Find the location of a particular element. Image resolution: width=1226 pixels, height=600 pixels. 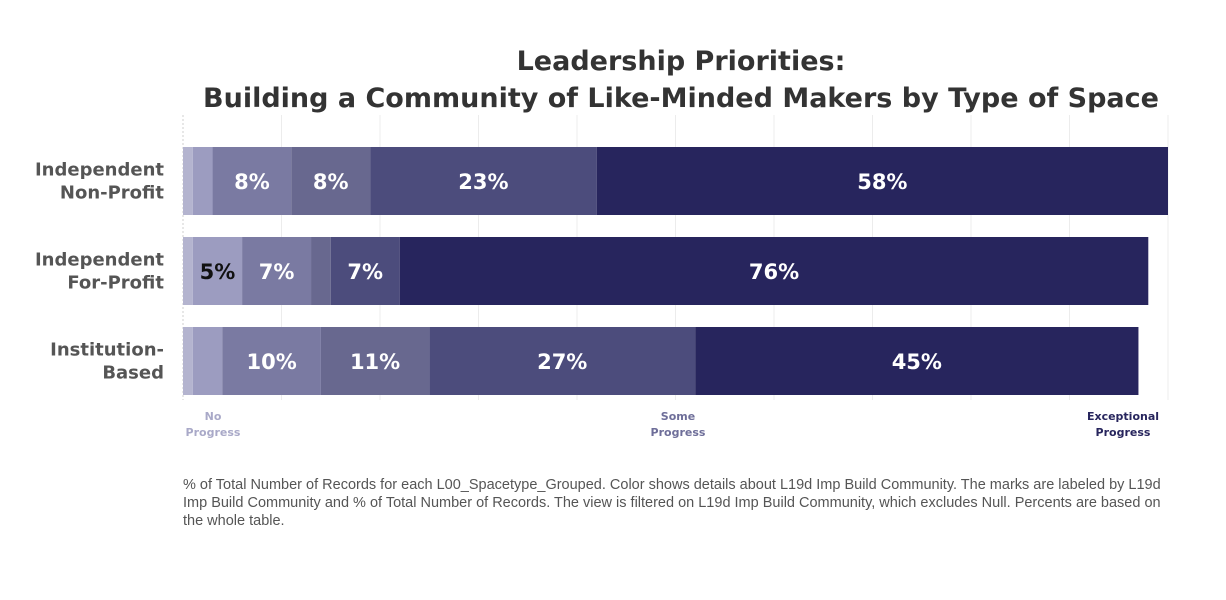

category-label: For-Profit is located at coordinates (115, 283).